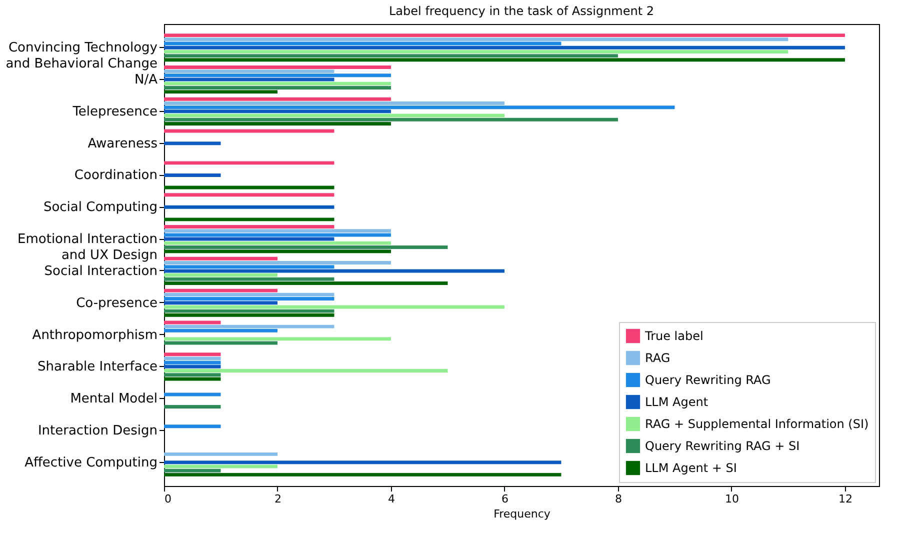 The width and height of the screenshot is (922, 551). What do you see at coordinates (618, 499) in the screenshot?
I see `x-tick-label: 8` at bounding box center [618, 499].